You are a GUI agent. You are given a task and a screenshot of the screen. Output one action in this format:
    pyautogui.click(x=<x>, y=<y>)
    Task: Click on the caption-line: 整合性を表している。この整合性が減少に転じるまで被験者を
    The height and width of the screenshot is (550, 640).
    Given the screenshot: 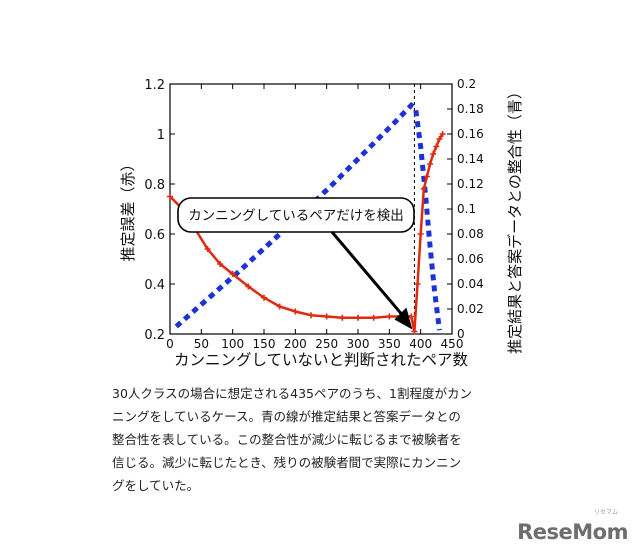 What is the action you would take?
    pyautogui.click(x=287, y=439)
    